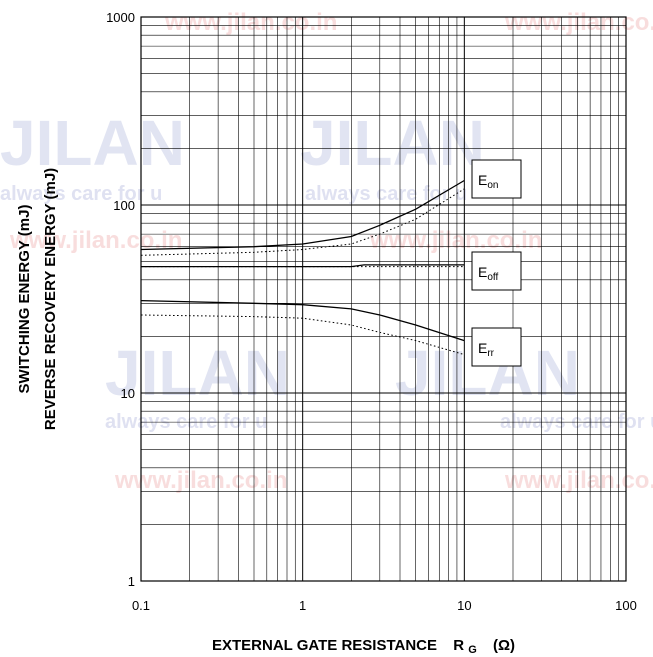  What do you see at coordinates (324, 645) in the screenshot?
I see `x-axis-title-main: EXTERNAL GATE RESISTANCE` at bounding box center [324, 645].